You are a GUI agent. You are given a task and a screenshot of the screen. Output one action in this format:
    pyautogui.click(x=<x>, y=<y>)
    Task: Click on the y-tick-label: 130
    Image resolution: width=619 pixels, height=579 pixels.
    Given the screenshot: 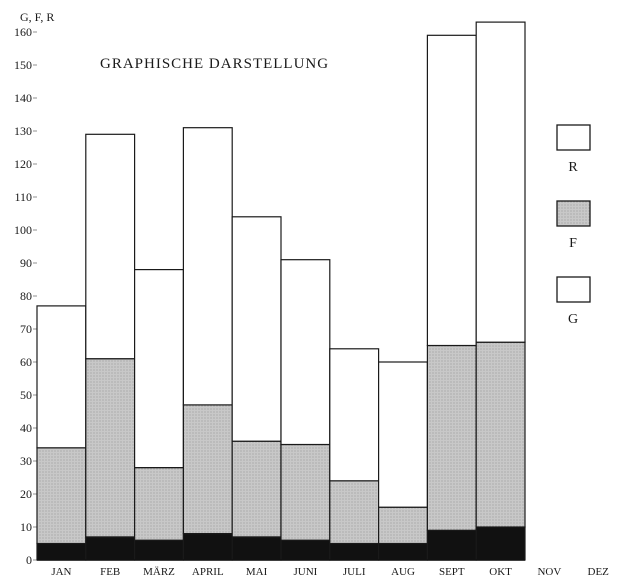 What is the action you would take?
    pyautogui.click(x=23, y=131)
    